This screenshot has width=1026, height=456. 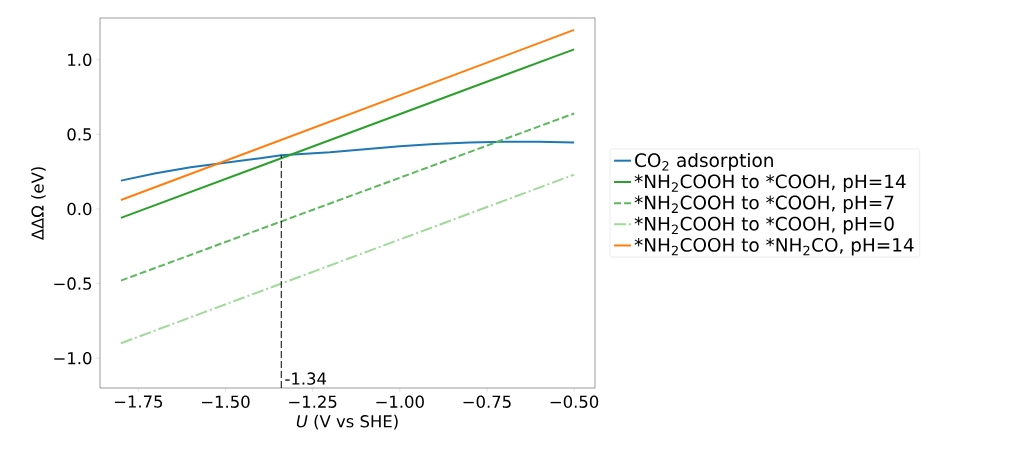 I want to click on legend-label: CO$_{2}$ adsorption, so click(x=704, y=161).